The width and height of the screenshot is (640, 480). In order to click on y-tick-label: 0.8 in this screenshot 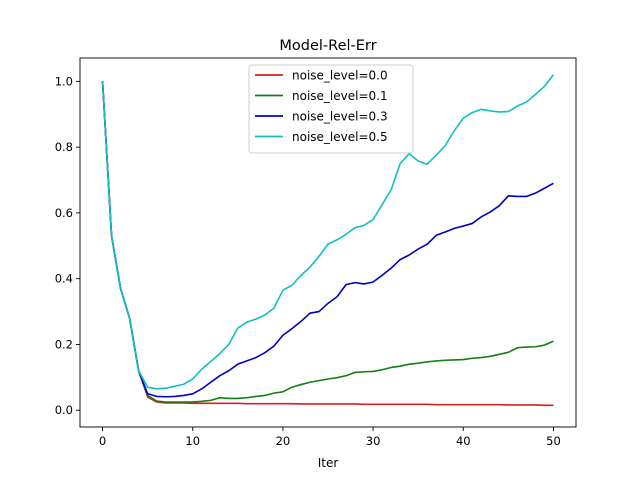, I will do `click(64, 147)`.